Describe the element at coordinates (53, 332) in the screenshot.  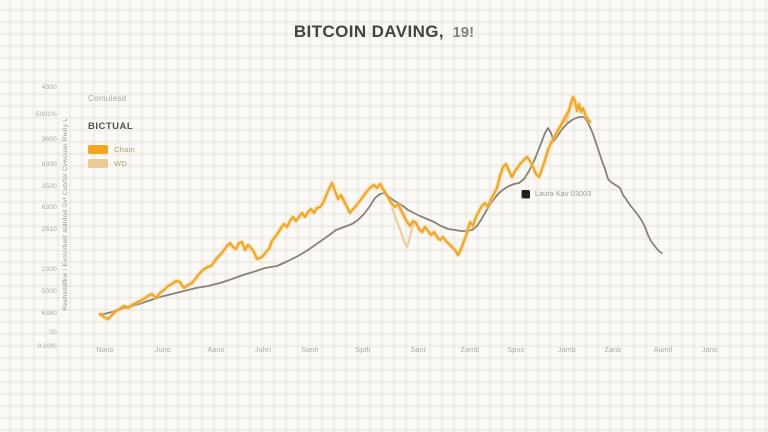
I see `y-tick-label: 00` at that location.